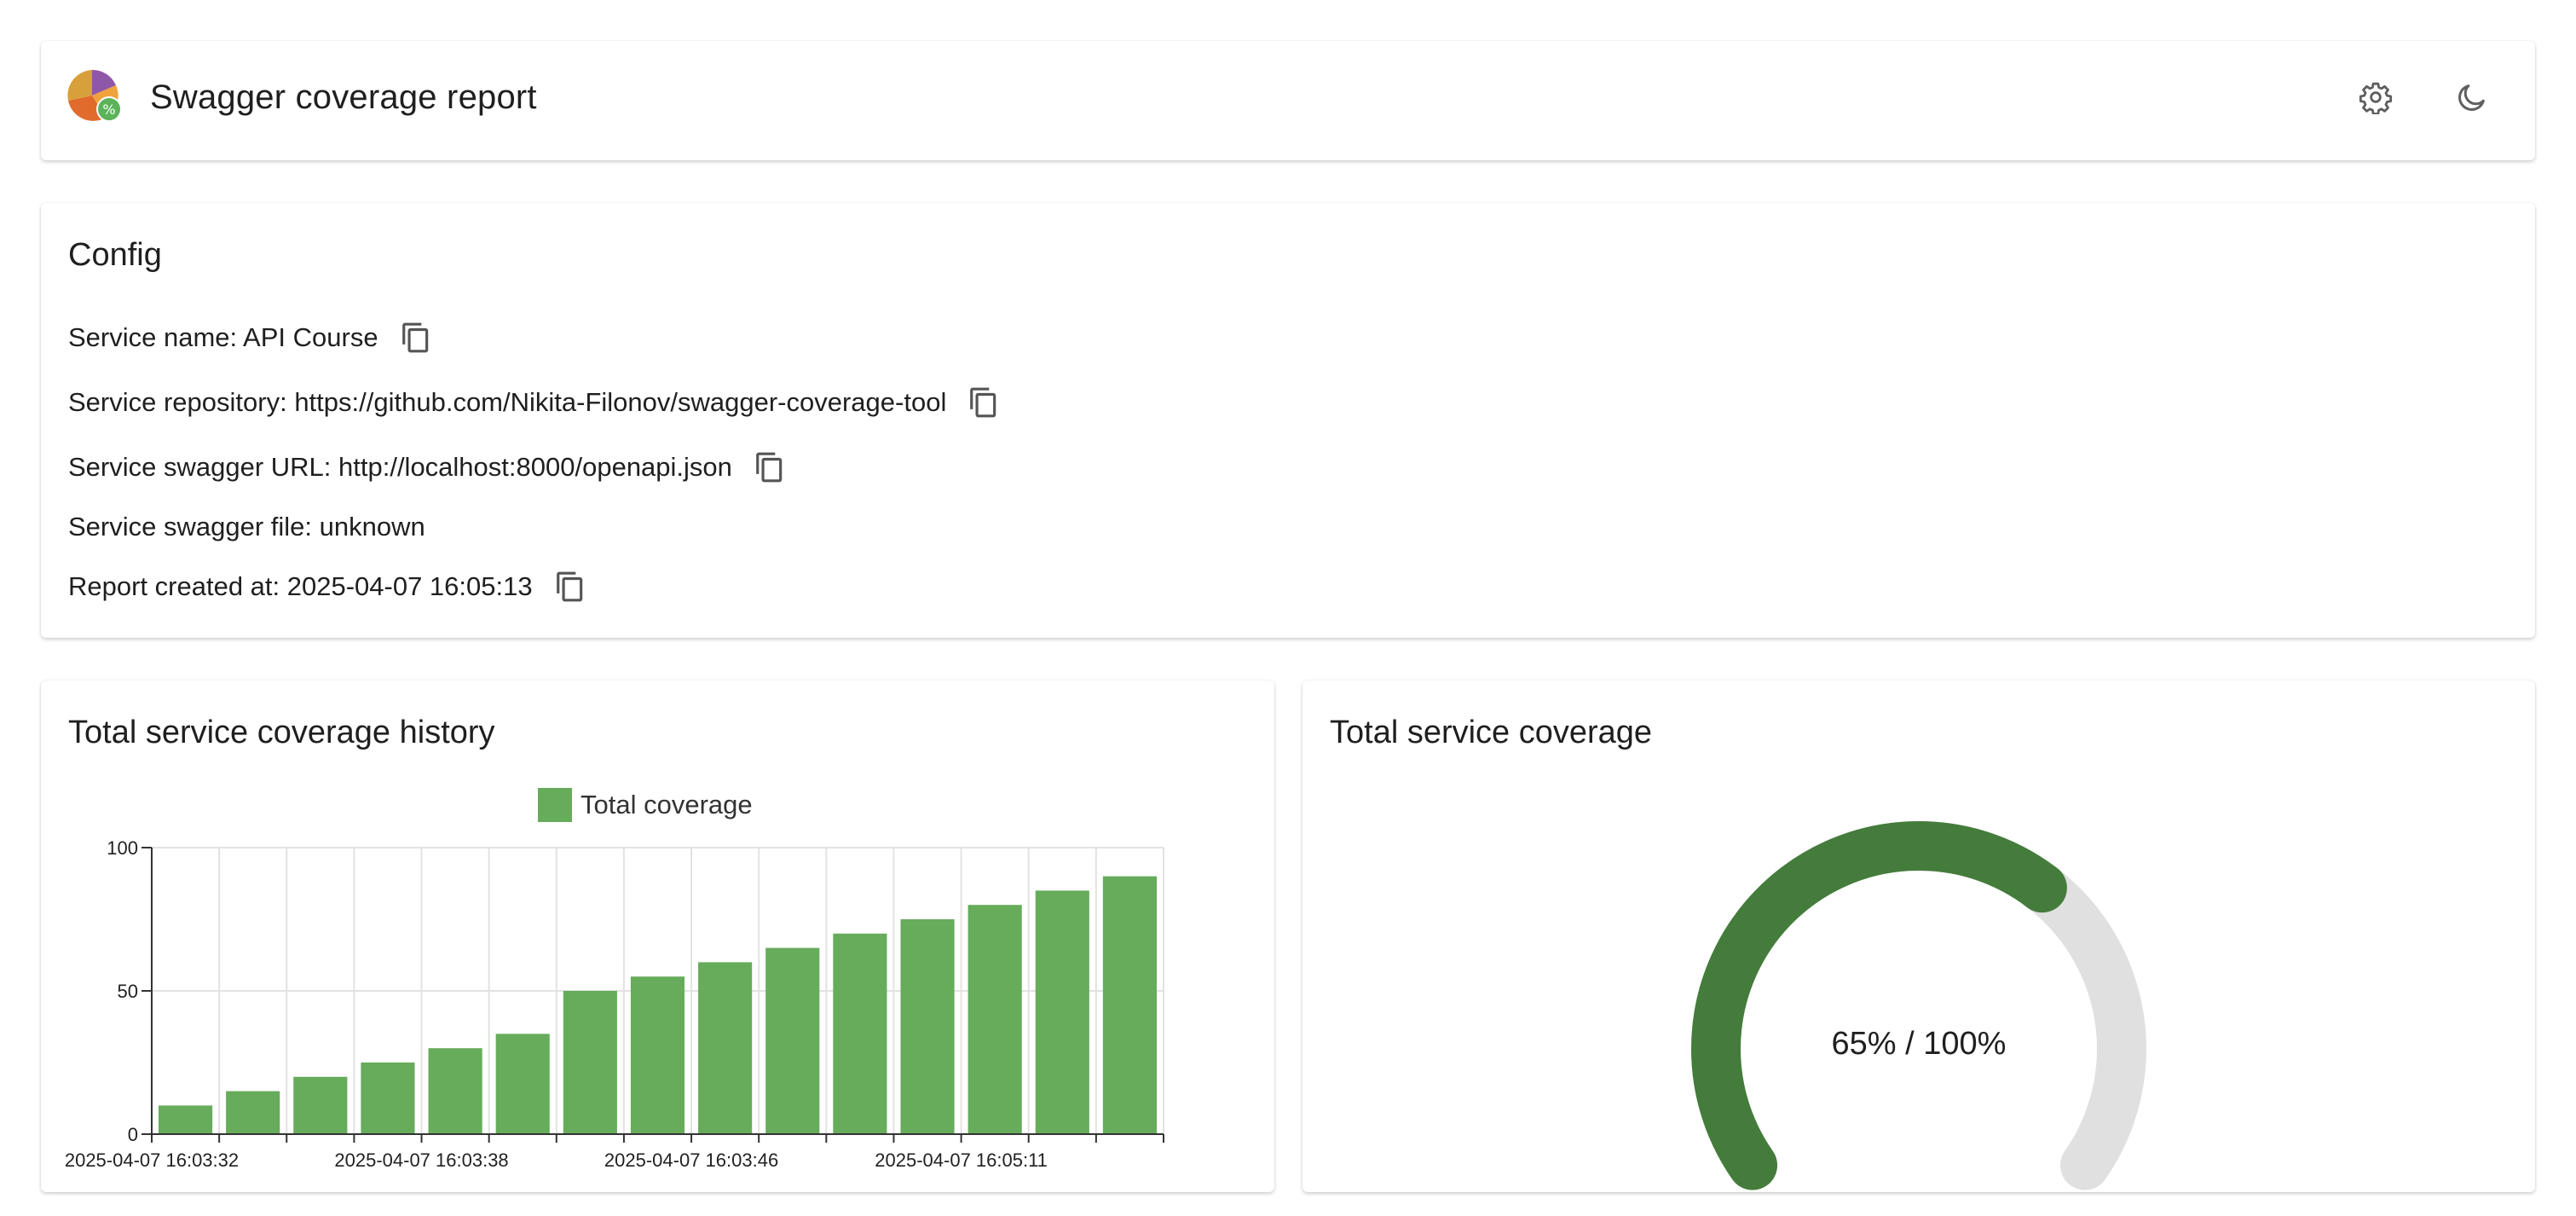 The width and height of the screenshot is (2576, 1216). Describe the element at coordinates (343, 97) in the screenshot. I see `app-title: Swagger coverage report` at that location.